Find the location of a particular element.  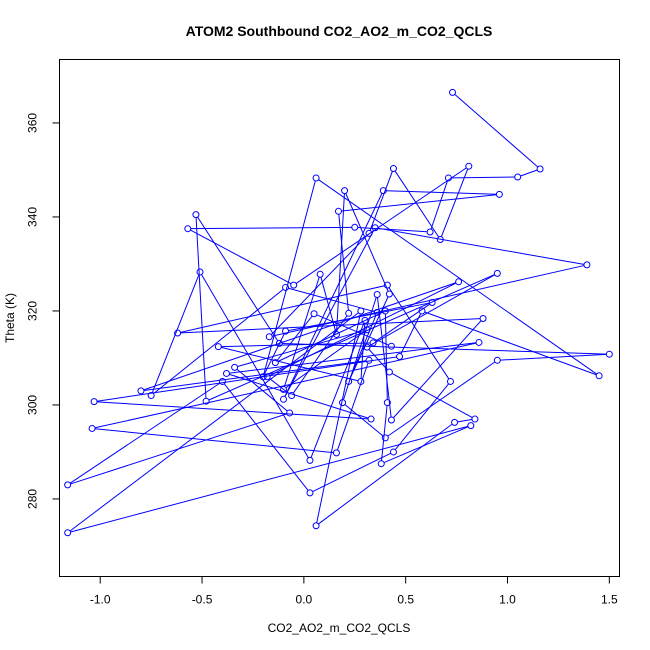

y-ticks: 280 300 320 340 360 is located at coordinates (43, 311).